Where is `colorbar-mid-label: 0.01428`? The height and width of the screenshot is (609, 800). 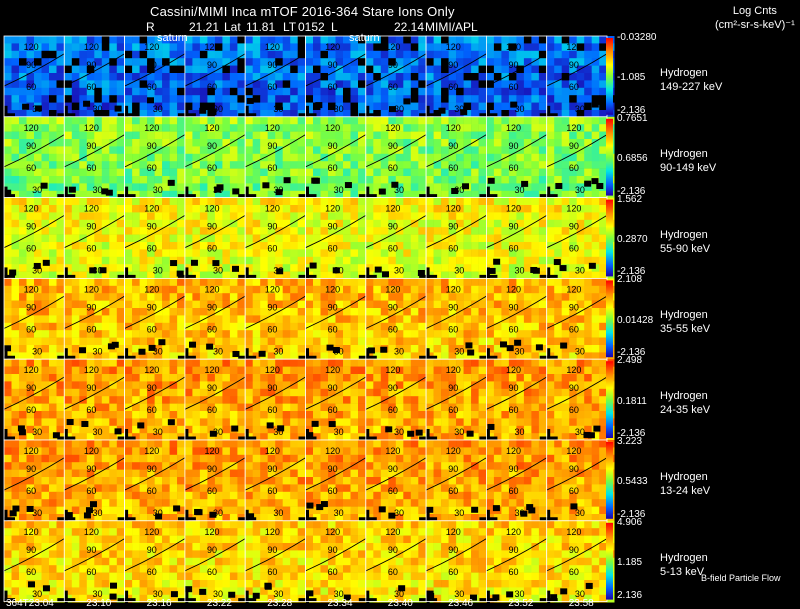
colorbar-mid-label: 0.01428 is located at coordinates (635, 320).